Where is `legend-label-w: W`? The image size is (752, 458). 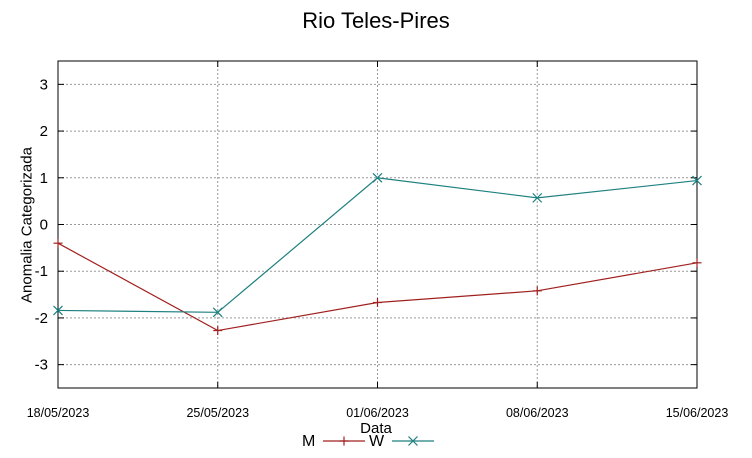
legend-label-w: W is located at coordinates (377, 441).